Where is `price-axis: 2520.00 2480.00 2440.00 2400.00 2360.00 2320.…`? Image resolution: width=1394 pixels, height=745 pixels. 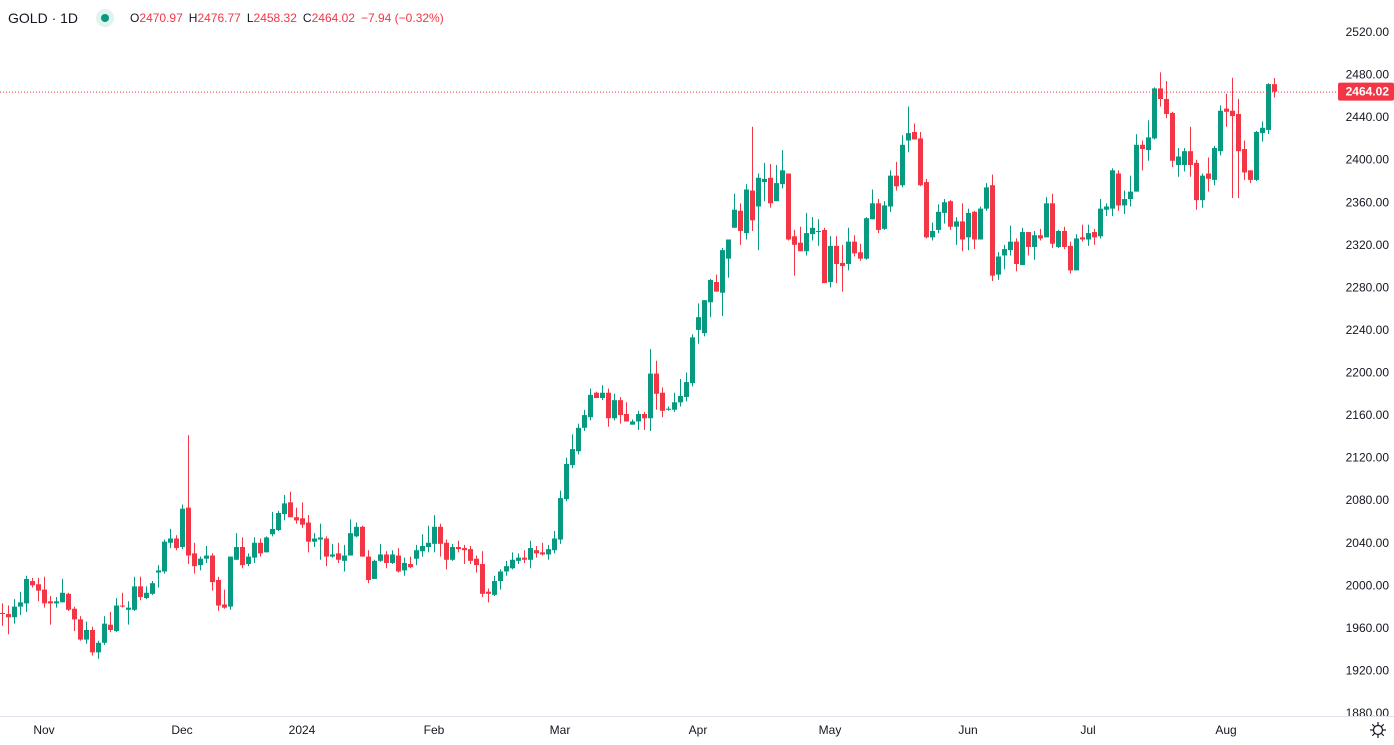 price-axis: 2520.00 2480.00 2440.00 2400.00 2360.00 2320.… is located at coordinates (1368, 372).